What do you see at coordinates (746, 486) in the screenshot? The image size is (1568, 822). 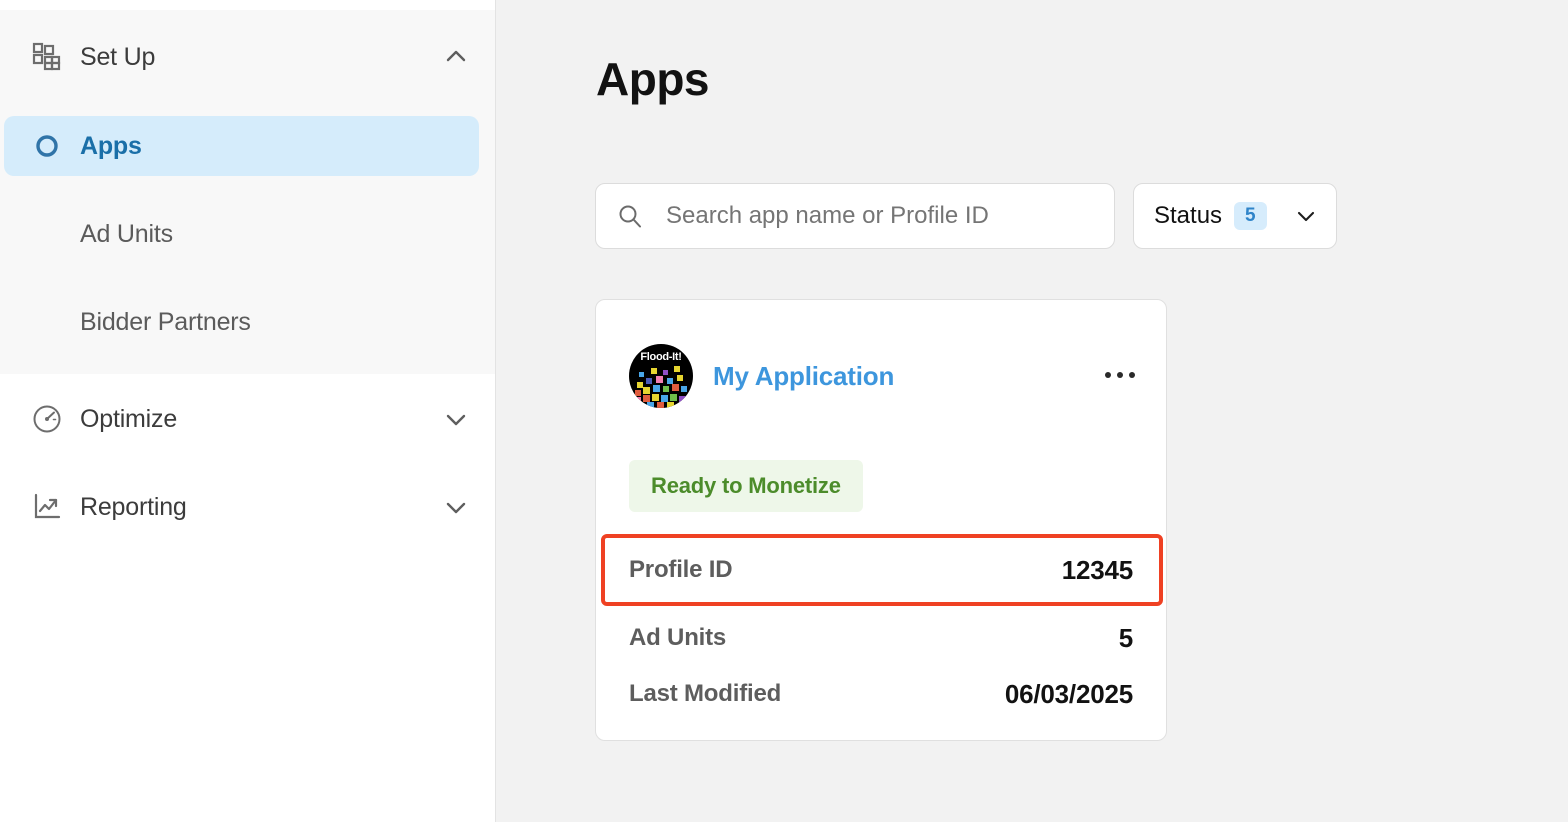 I see `status-badge: Ready to Monetize` at bounding box center [746, 486].